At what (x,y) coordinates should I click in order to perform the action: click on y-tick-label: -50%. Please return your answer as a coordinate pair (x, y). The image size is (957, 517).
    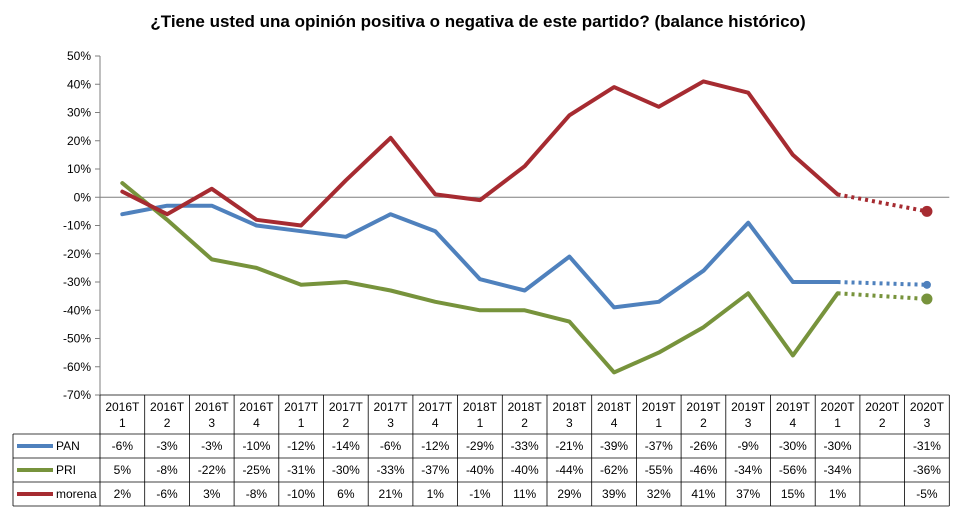
    Looking at the image, I should click on (77, 339).